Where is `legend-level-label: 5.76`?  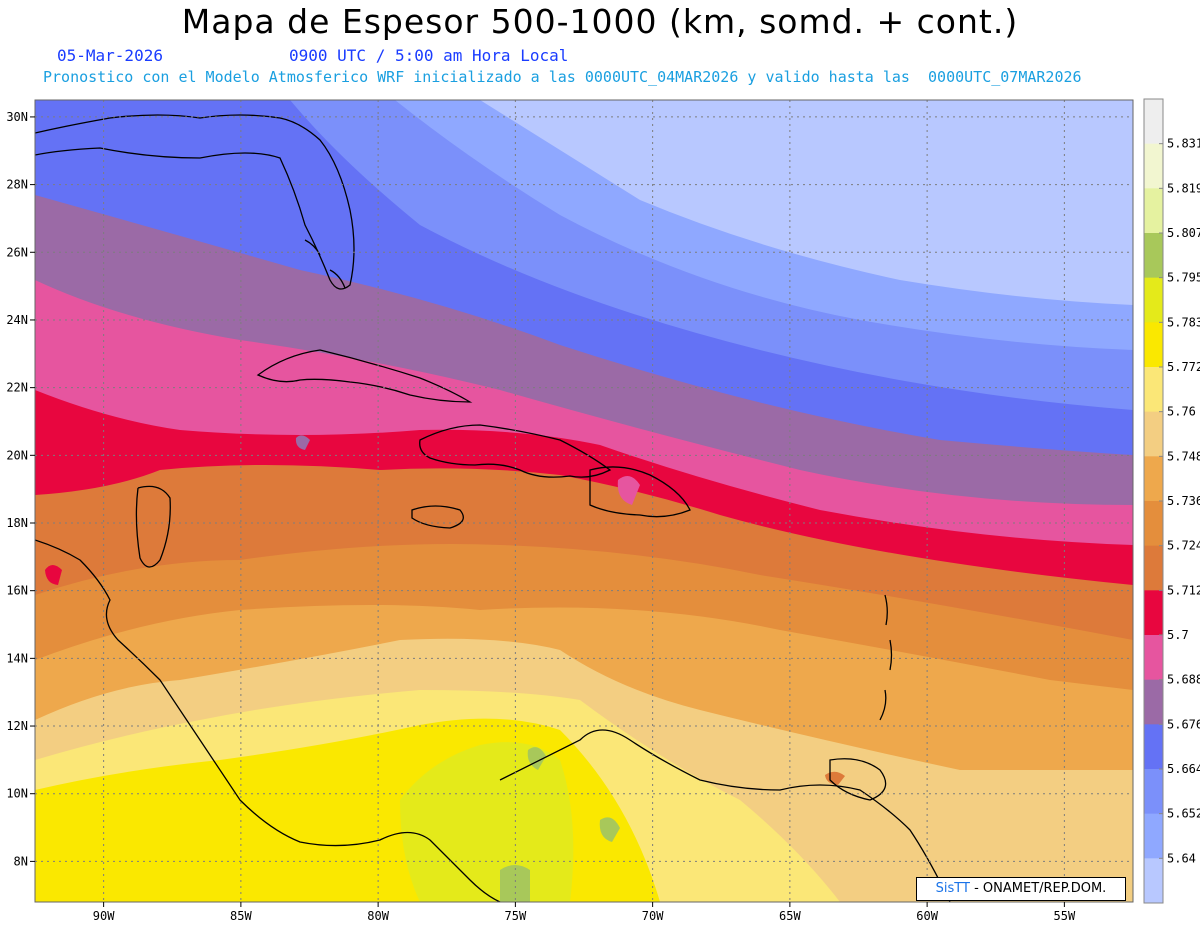
legend-level-label: 5.76 is located at coordinates (1181, 412).